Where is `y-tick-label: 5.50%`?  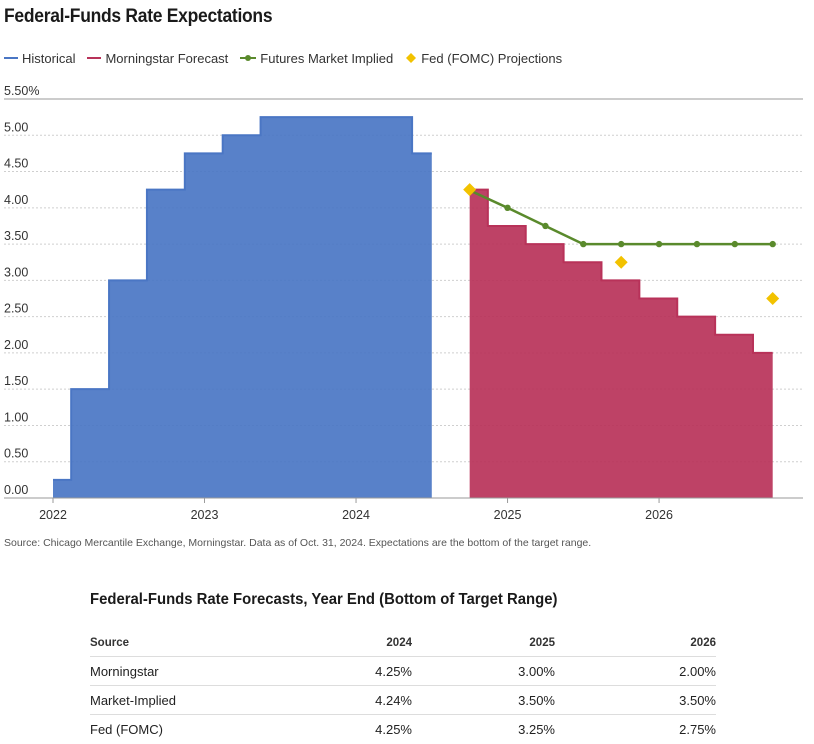 y-tick-label: 5.50% is located at coordinates (21, 91).